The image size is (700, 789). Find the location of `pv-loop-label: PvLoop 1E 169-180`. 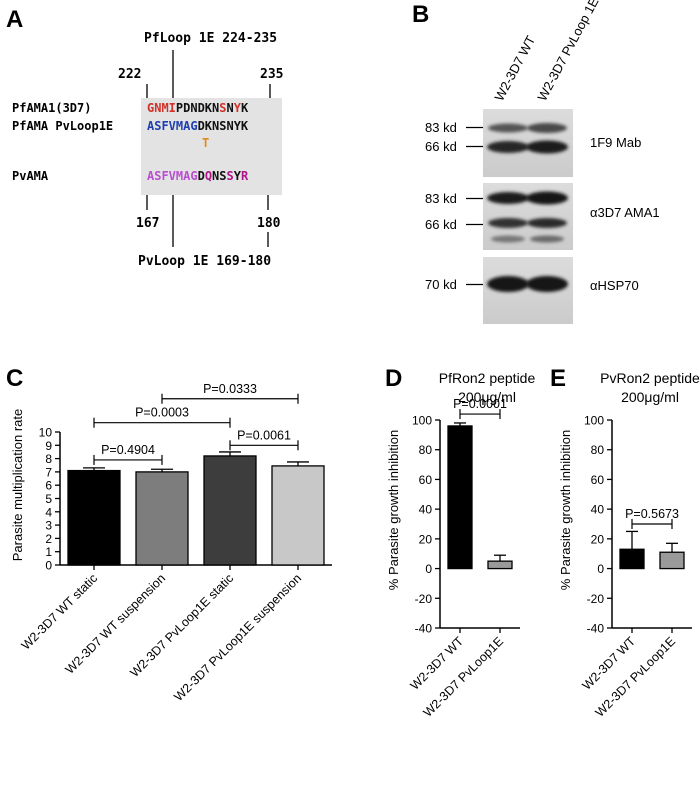

pv-loop-label: PvLoop 1E 169-180 is located at coordinates (204, 261).